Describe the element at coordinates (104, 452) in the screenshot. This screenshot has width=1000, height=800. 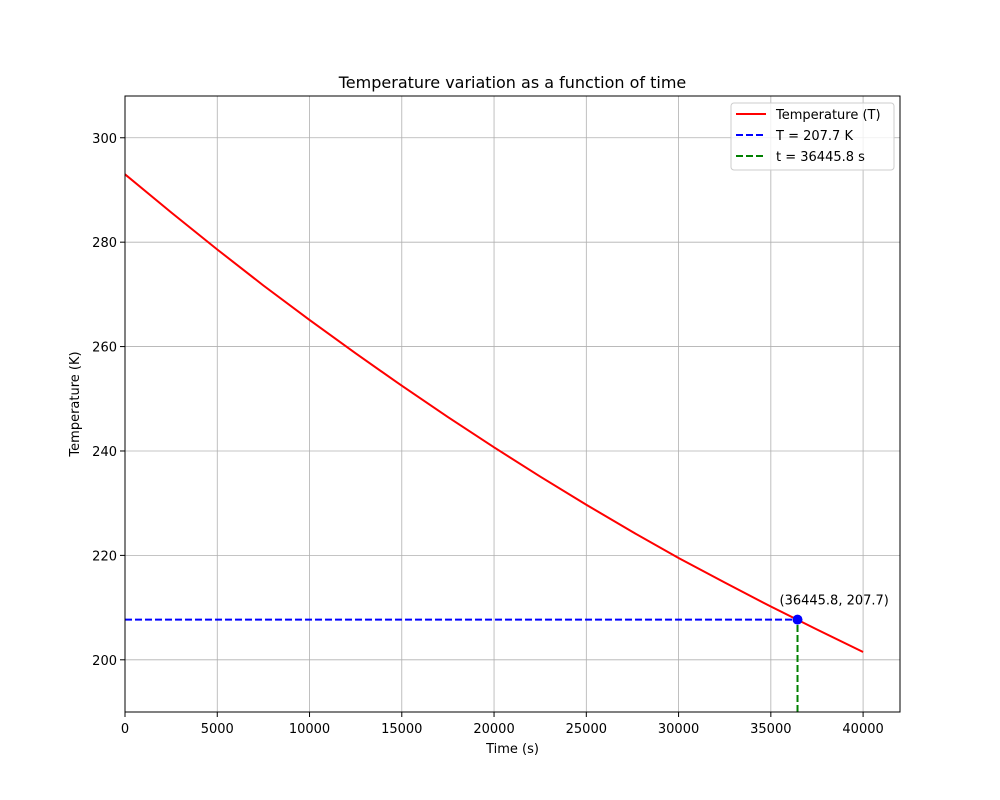
I see `y-tick-label: 240` at that location.